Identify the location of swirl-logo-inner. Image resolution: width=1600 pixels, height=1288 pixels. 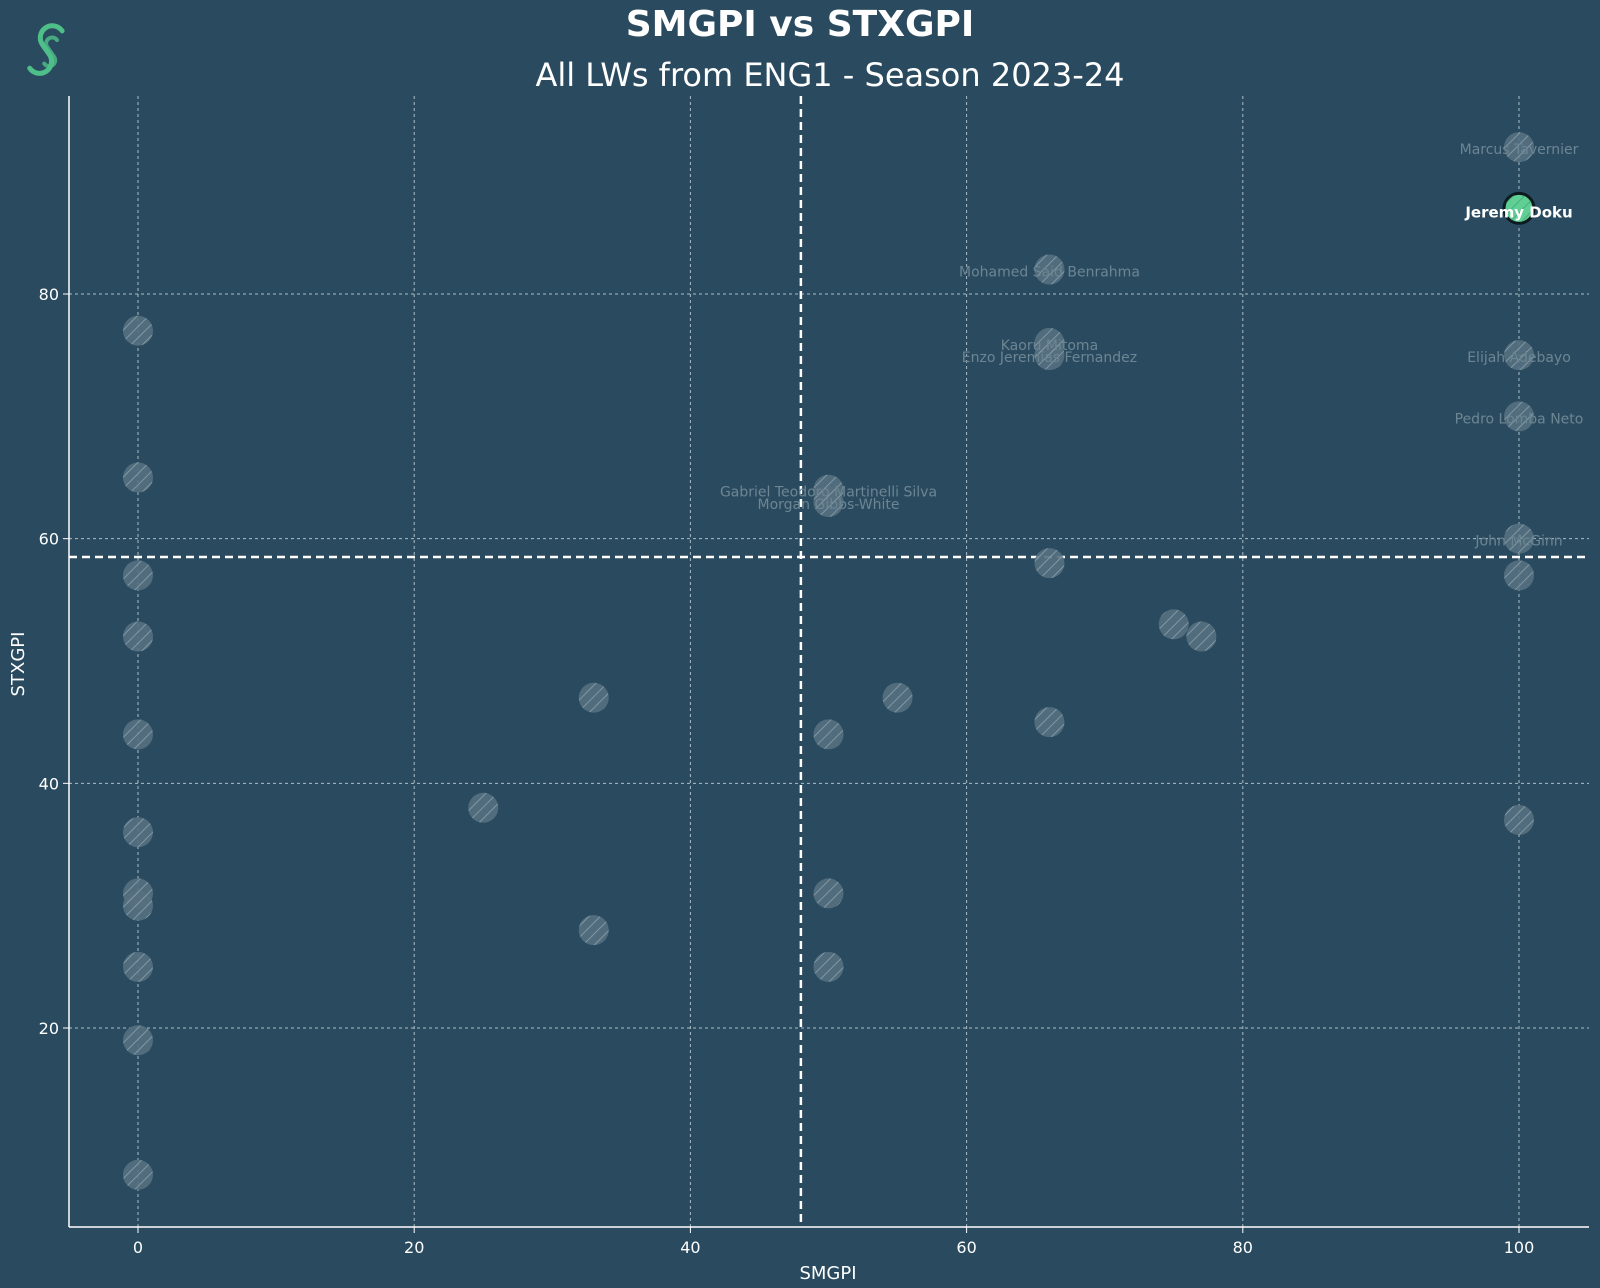
(51, 52).